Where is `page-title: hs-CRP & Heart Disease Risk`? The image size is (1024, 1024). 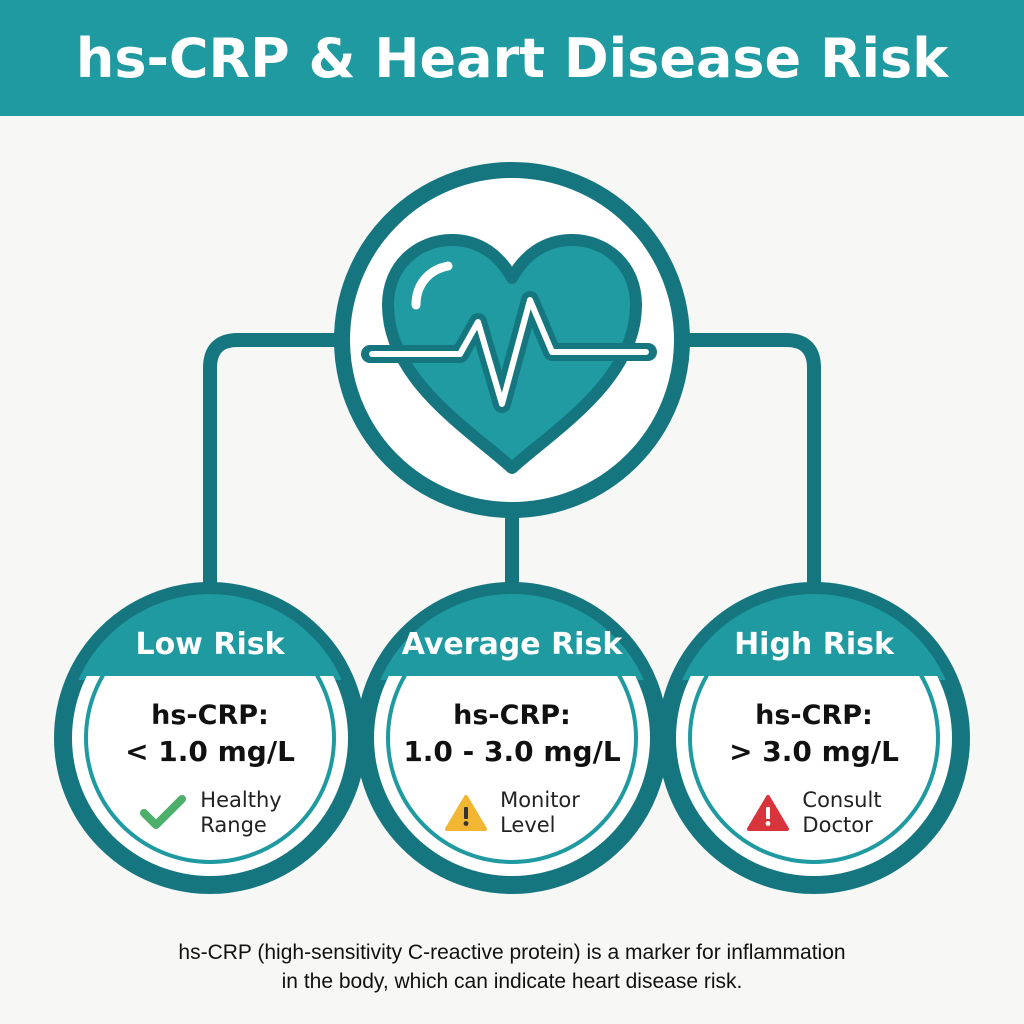
page-title: hs-CRP & Heart Disease Risk is located at coordinates (512, 58).